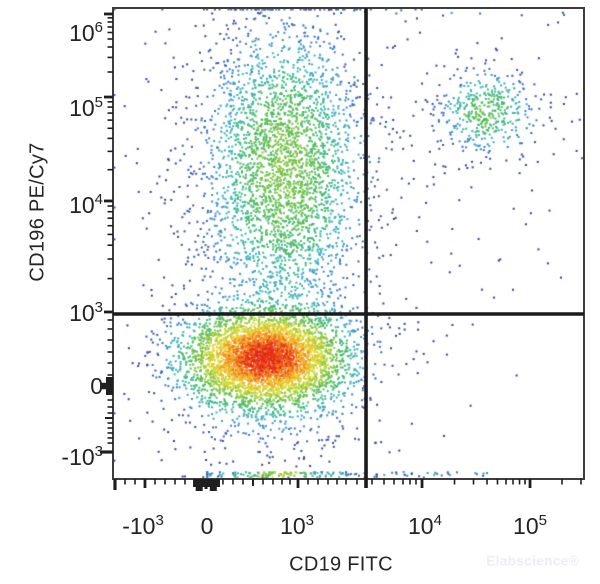  Describe the element at coordinates (86, 32) in the screenshot. I see `tick-label: 10⁶` at that location.